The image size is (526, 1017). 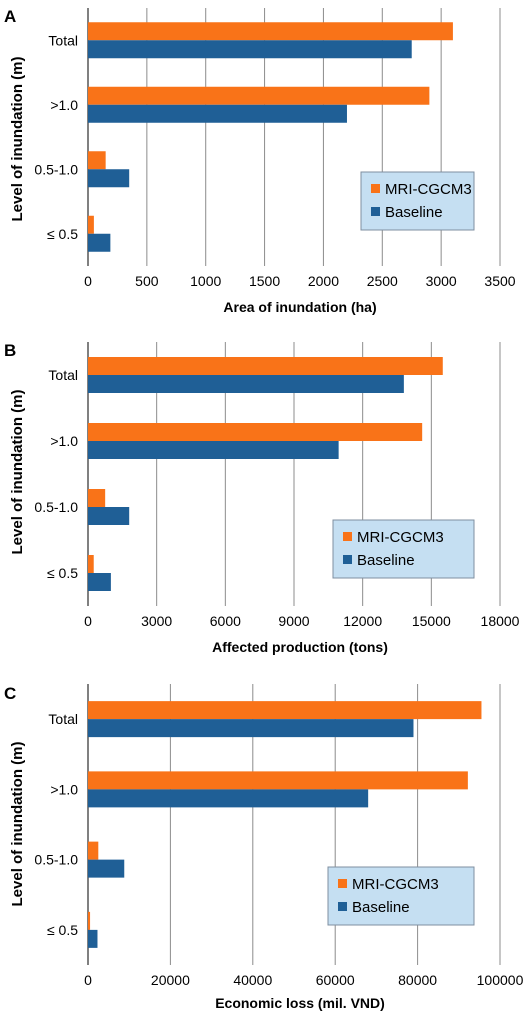 I want to click on x-tick-label: 100000, so click(x=500, y=980).